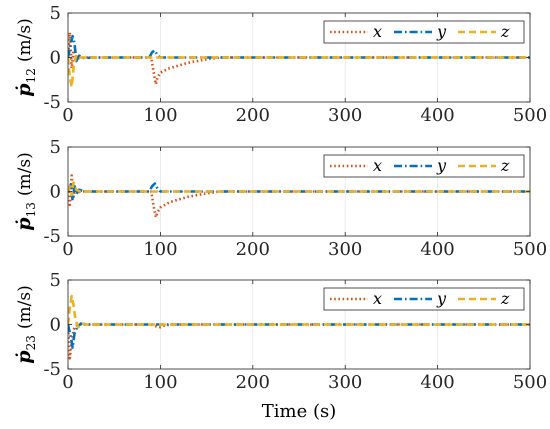 This screenshot has height=429, width=550. Describe the element at coordinates (299, 411) in the screenshot. I see `x-axis-label: Time (s)` at that location.